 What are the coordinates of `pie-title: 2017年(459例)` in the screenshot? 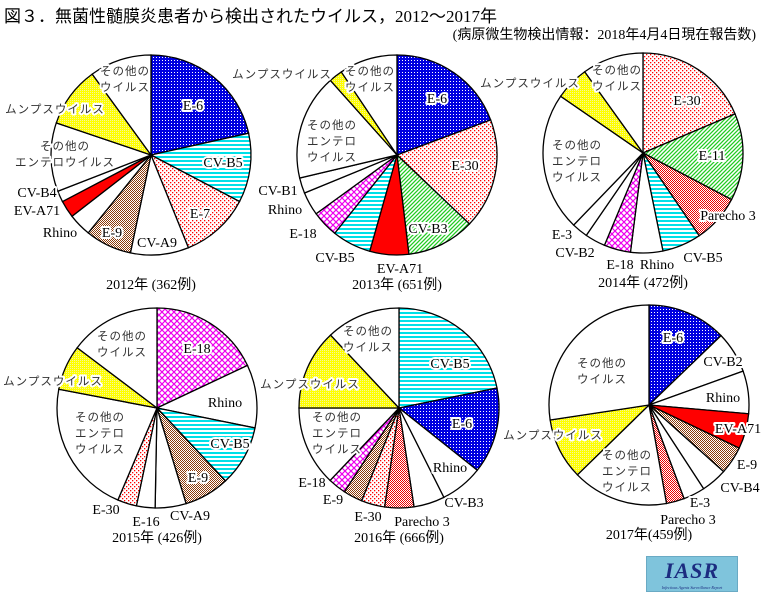 It's located at (649, 535).